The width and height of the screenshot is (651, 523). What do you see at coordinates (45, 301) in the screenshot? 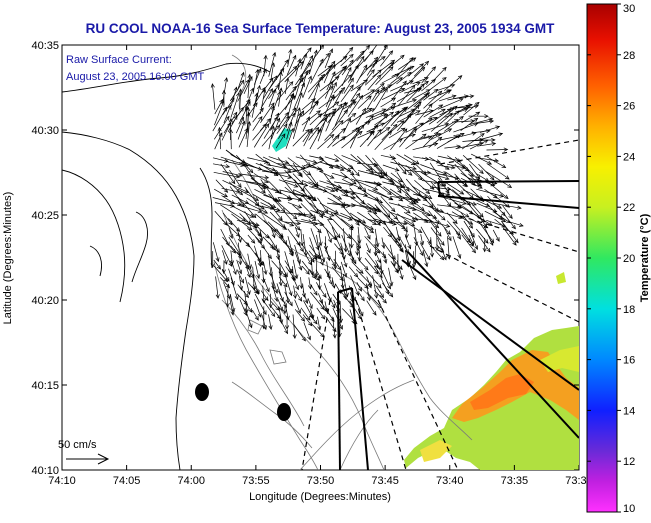
I see `y-tick-label: 40:20` at bounding box center [45, 301].